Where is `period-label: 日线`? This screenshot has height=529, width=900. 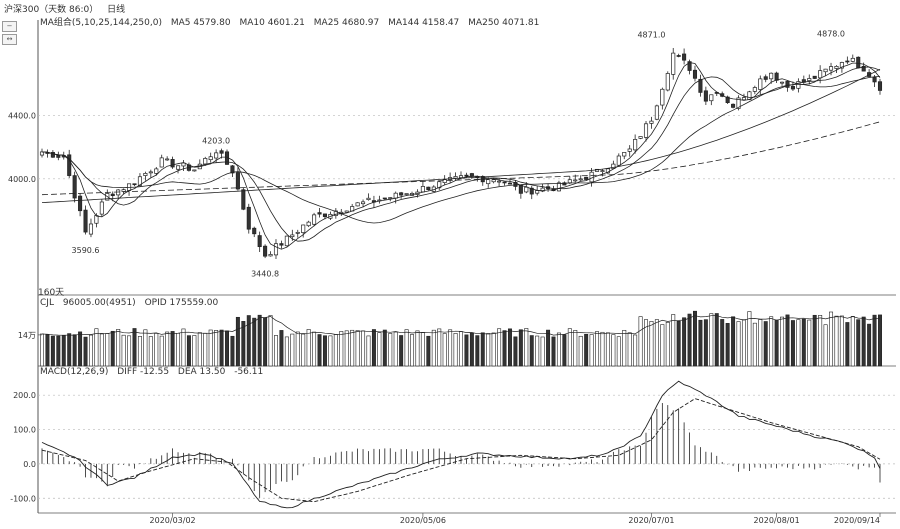 period-label: 日线 is located at coordinates (116, 10).